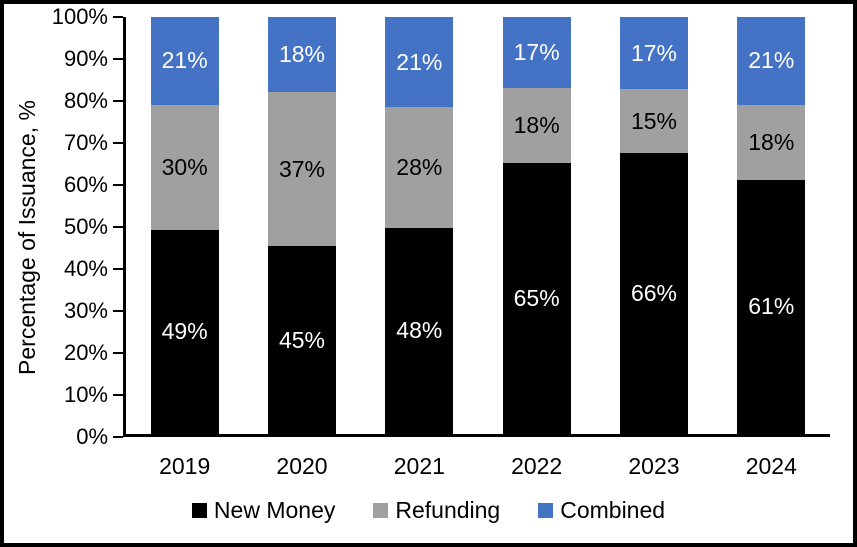 The image size is (857, 547). Describe the element at coordinates (274, 510) in the screenshot. I see `legend-label: New Money` at that location.